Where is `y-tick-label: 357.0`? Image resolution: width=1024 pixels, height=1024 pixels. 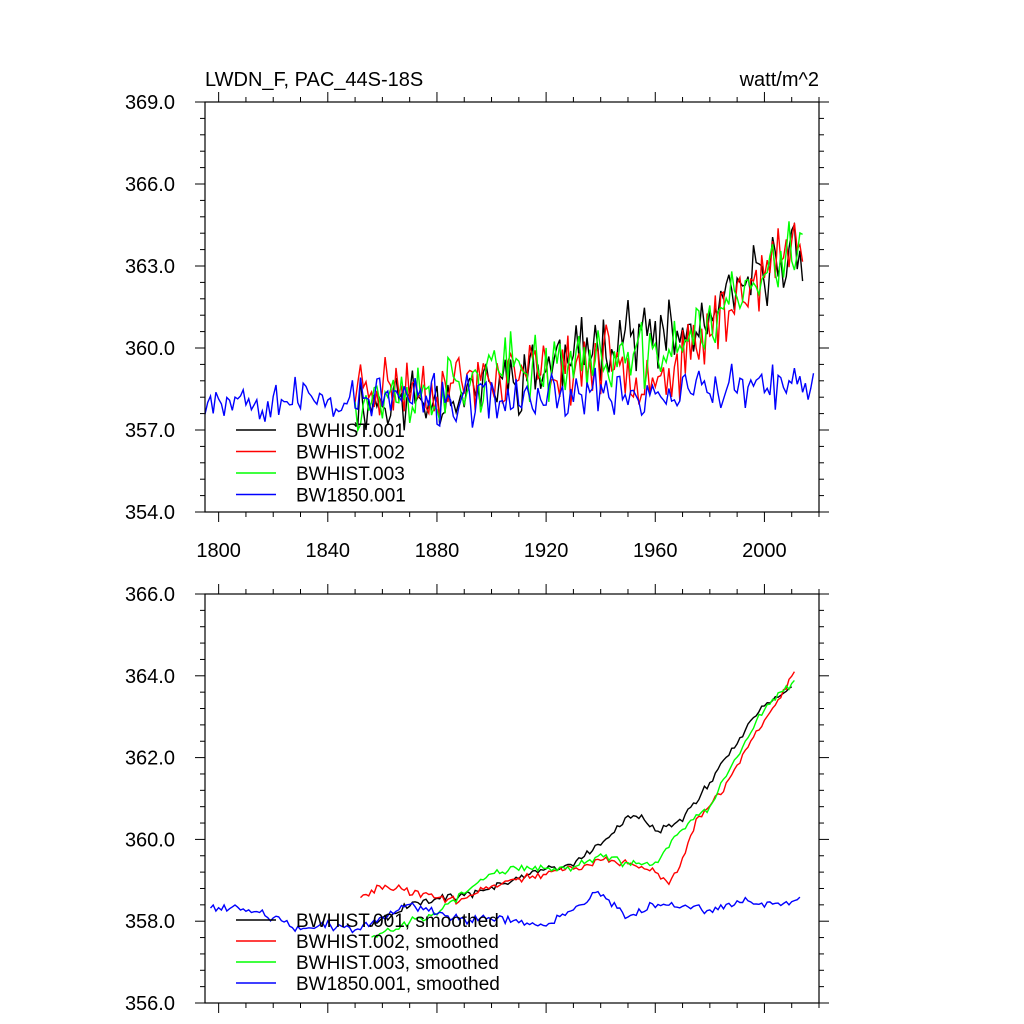 y-tick-label: 357.0 is located at coordinates (150, 431).